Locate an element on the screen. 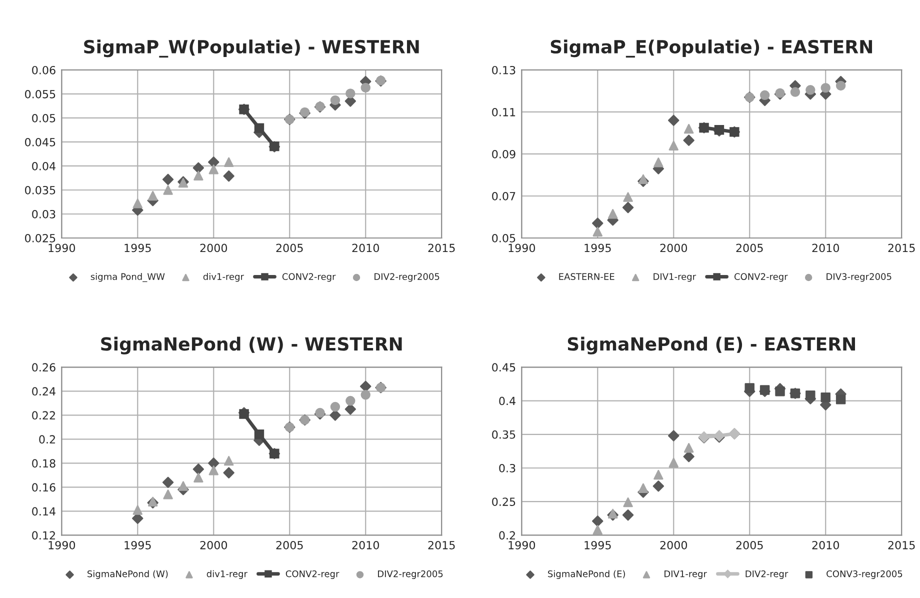  y-tick-label: 0.26 is located at coordinates (44, 367).